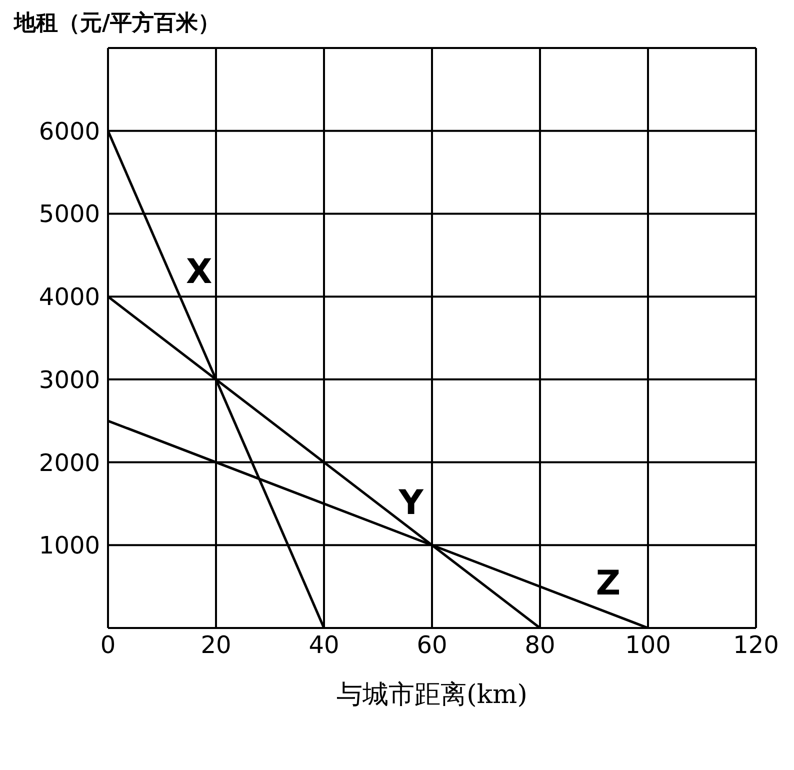  I want to click on x-tick-label: 120, so click(756, 645).